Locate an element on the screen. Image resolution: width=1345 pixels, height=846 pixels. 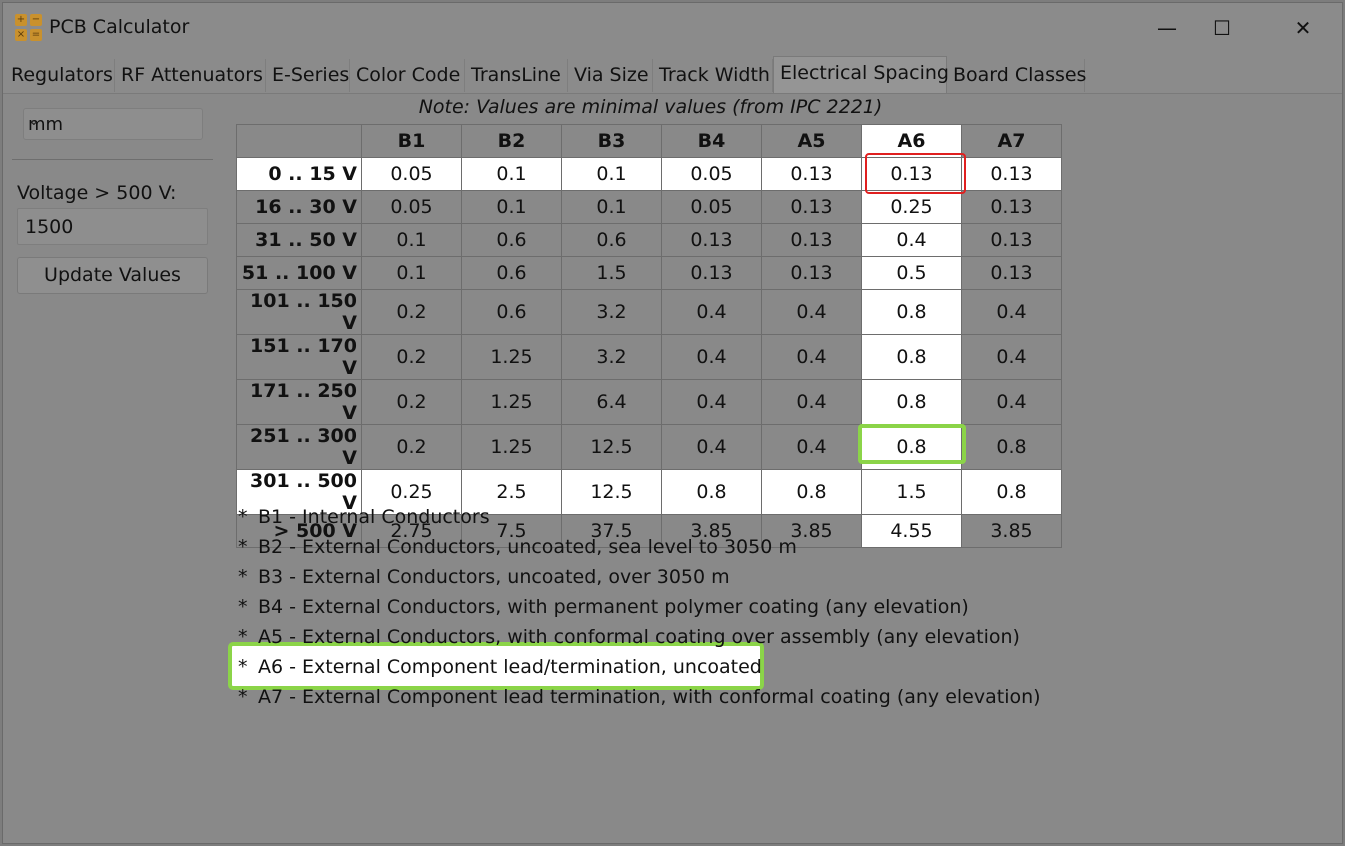
table-cell: 0.25 is located at coordinates (411, 492).